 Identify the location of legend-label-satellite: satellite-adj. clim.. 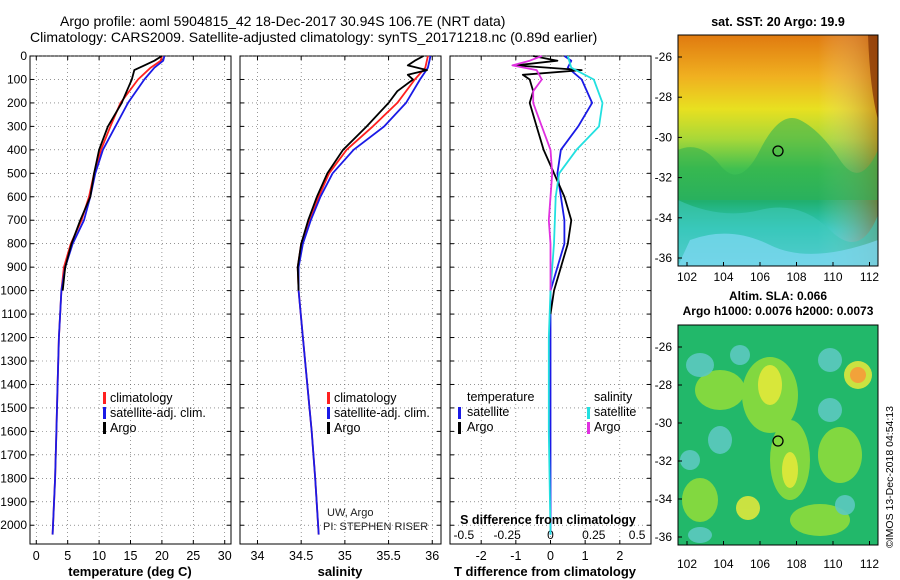
(158, 413).